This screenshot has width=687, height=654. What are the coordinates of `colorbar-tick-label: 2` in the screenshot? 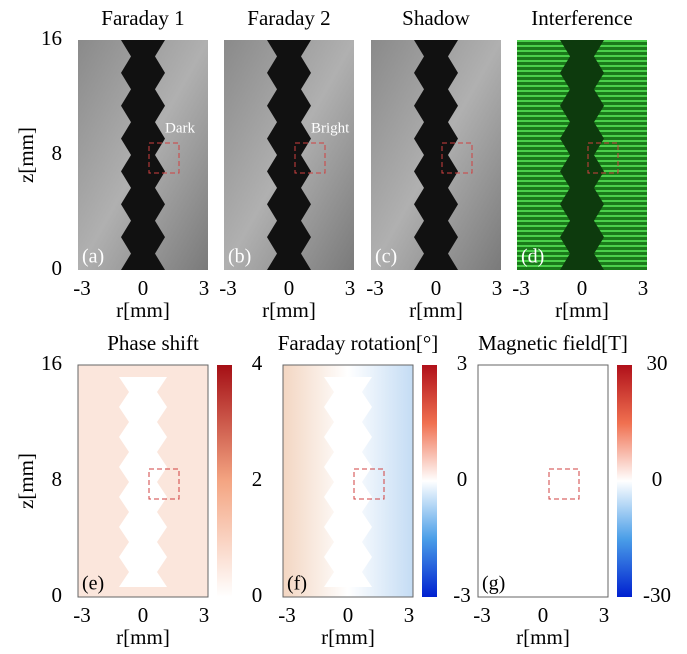 It's located at (257, 479).